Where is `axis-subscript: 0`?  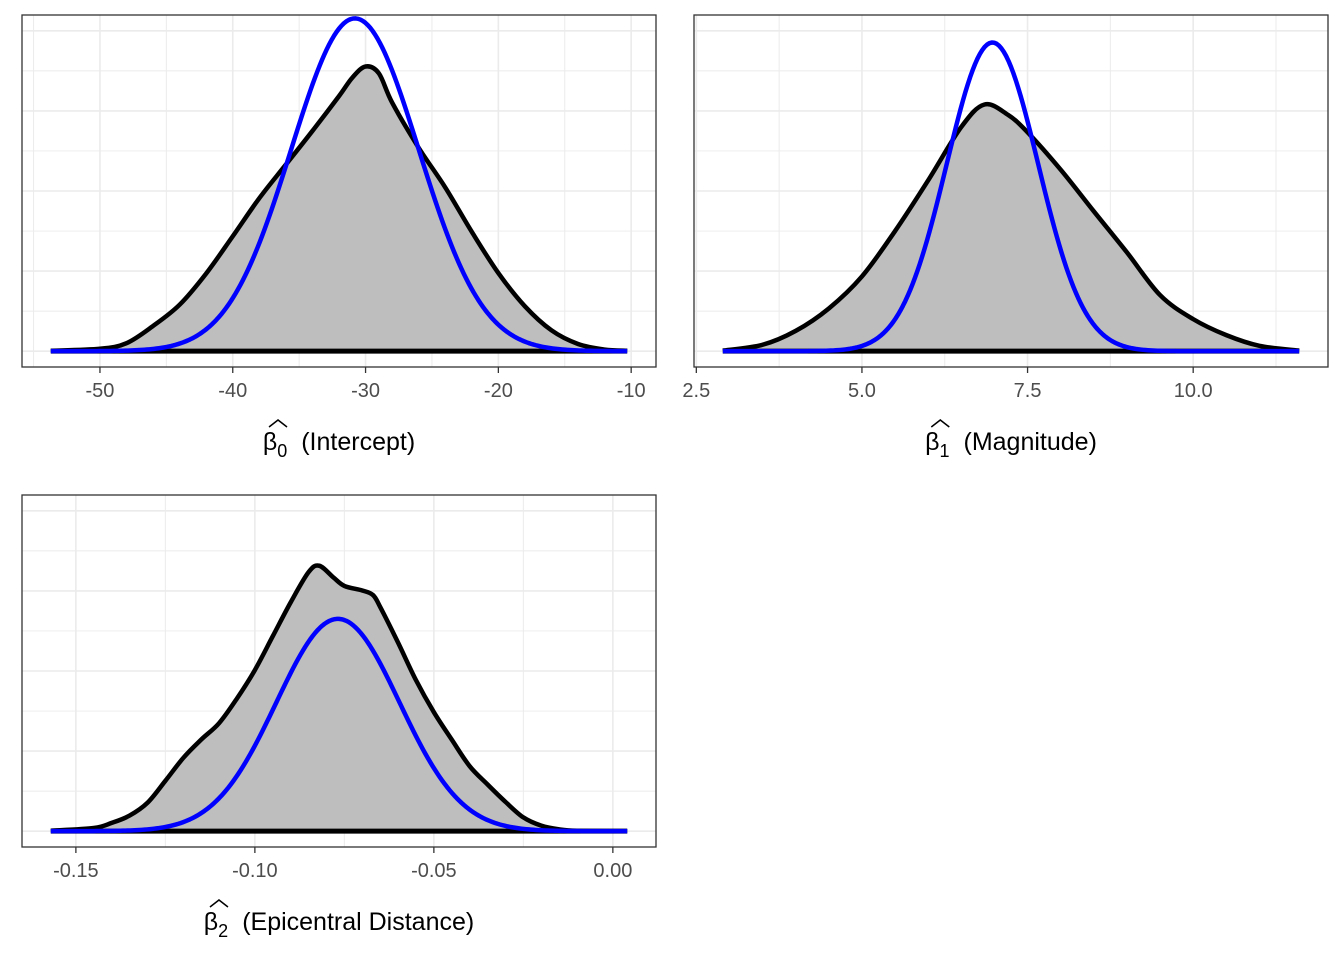 axis-subscript: 0 is located at coordinates (282, 451).